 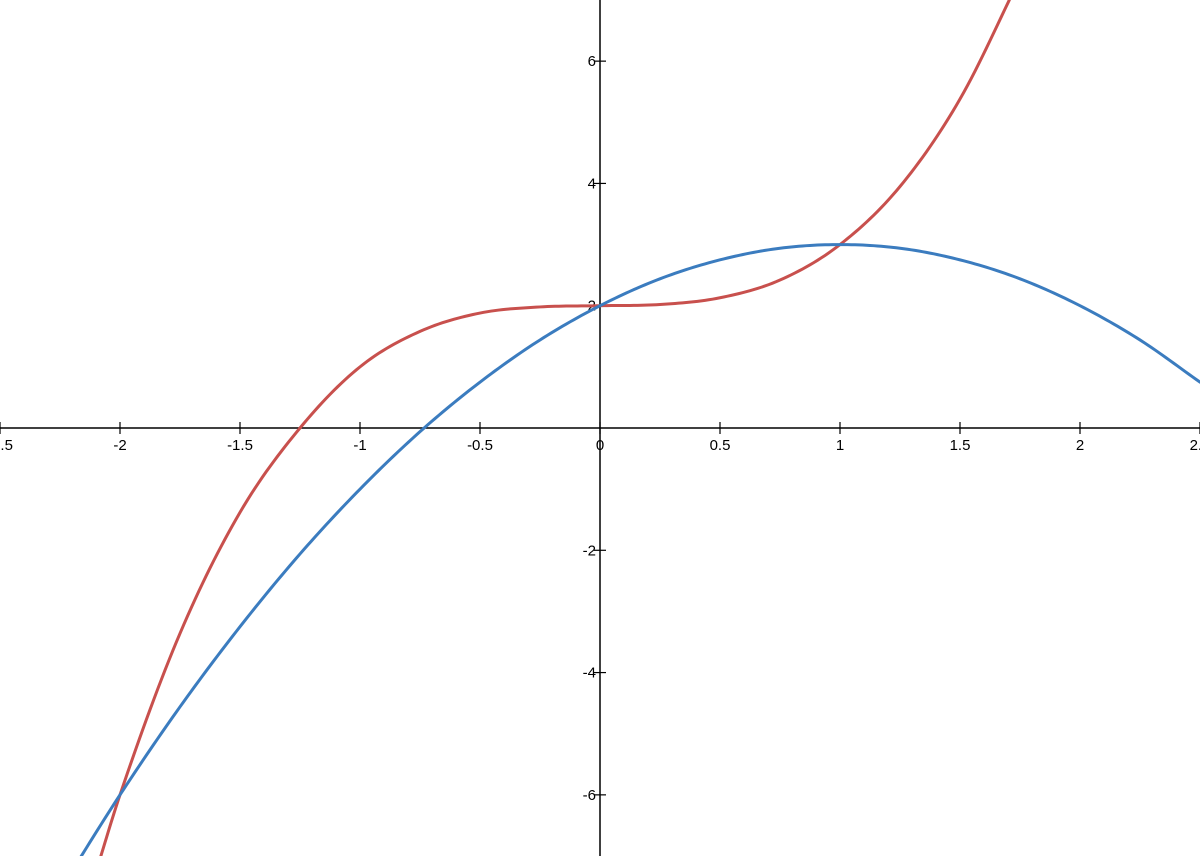 What do you see at coordinates (840, 445) in the screenshot?
I see `x-tick-label: 1` at bounding box center [840, 445].